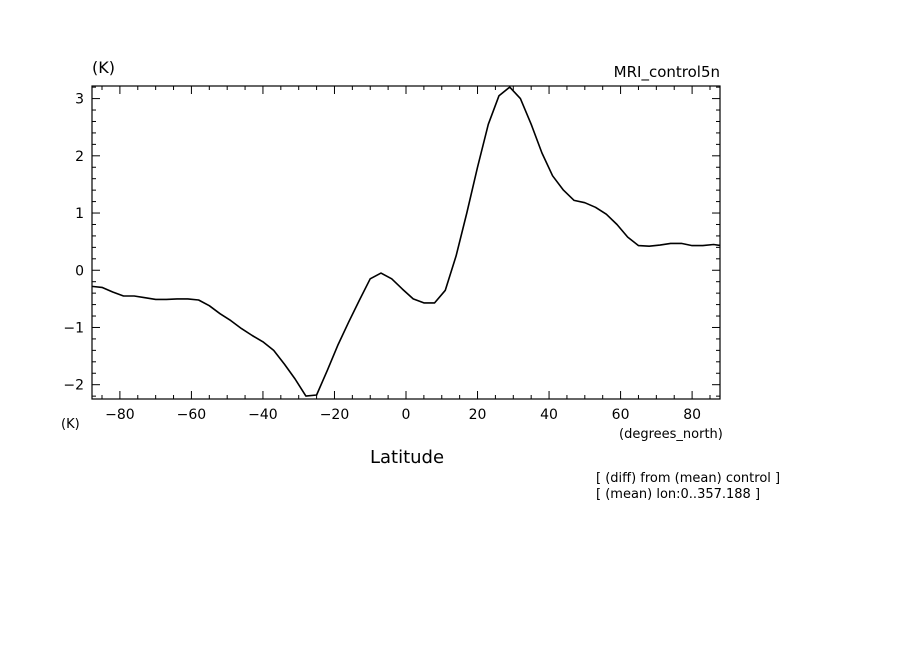  I want to click on y-tick-label: 0, so click(79, 271).